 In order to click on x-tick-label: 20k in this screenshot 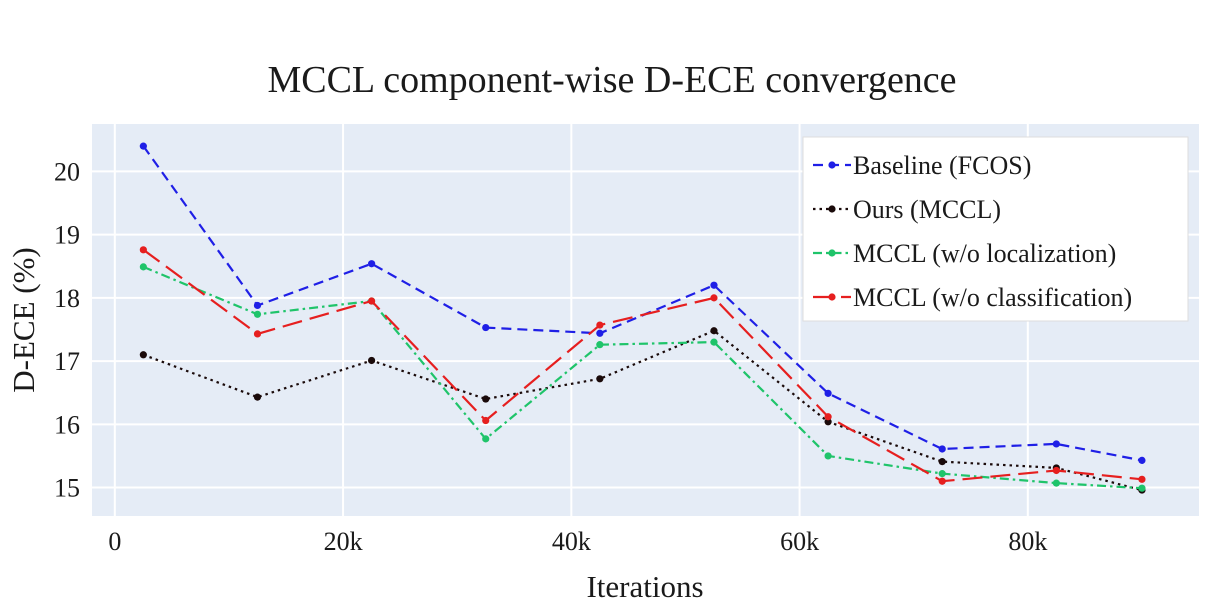, I will do `click(343, 541)`.